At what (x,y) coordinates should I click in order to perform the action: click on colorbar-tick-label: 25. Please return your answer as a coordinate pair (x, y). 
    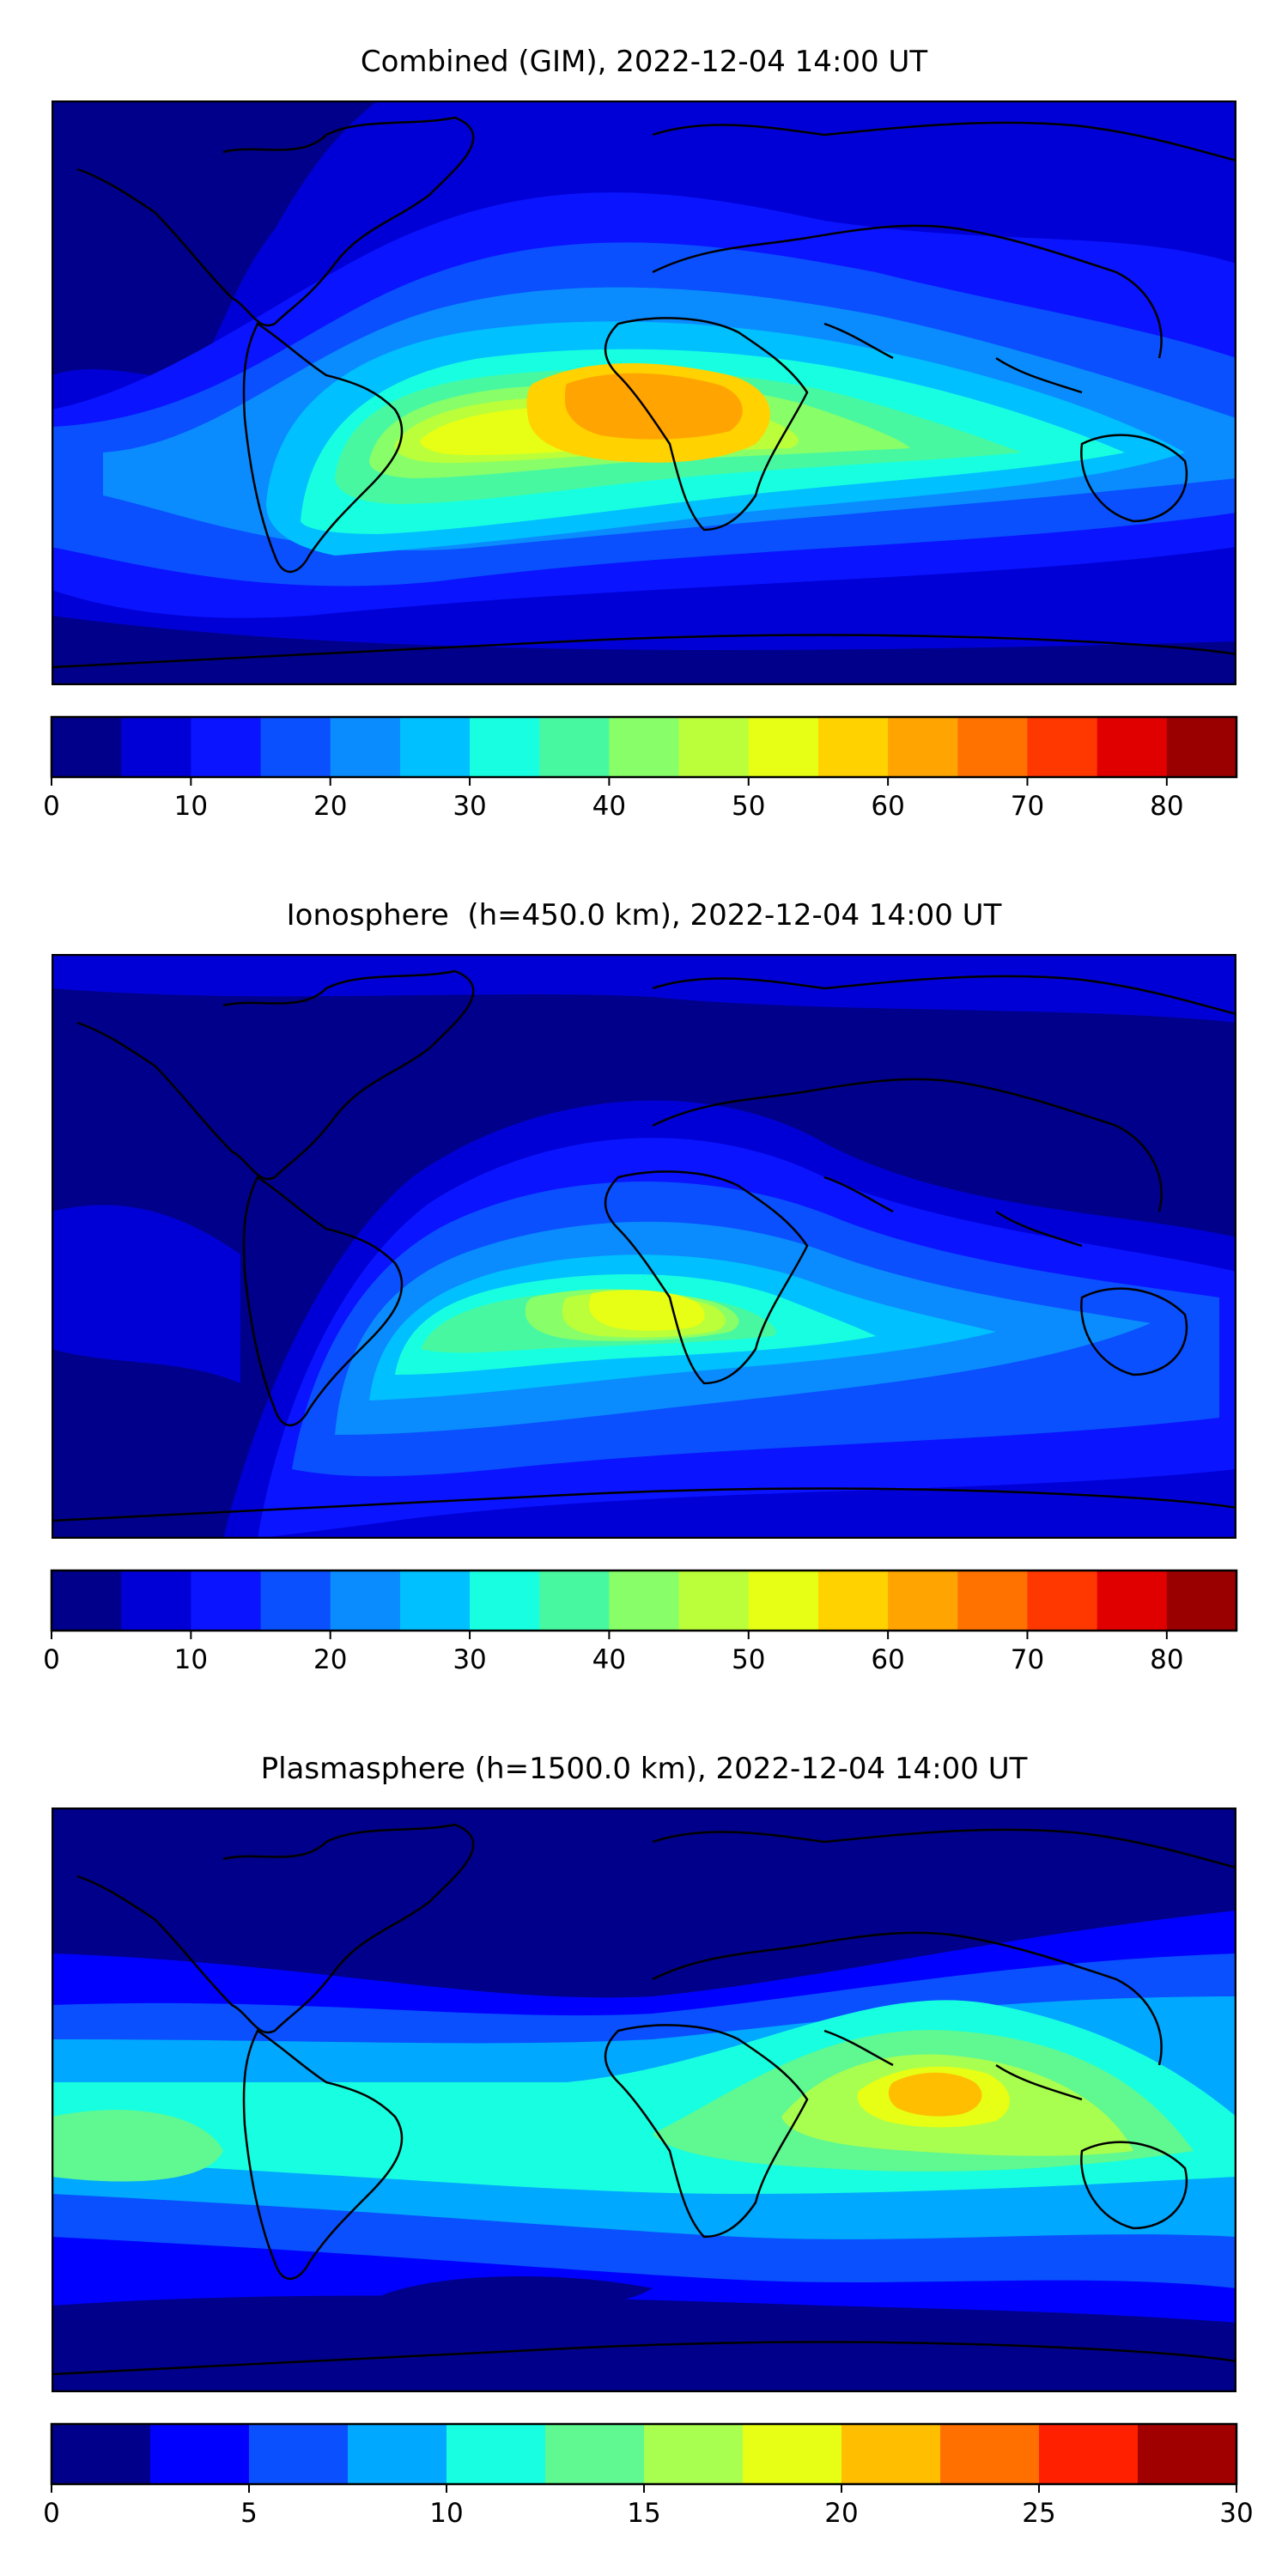
    Looking at the image, I should click on (1038, 2514).